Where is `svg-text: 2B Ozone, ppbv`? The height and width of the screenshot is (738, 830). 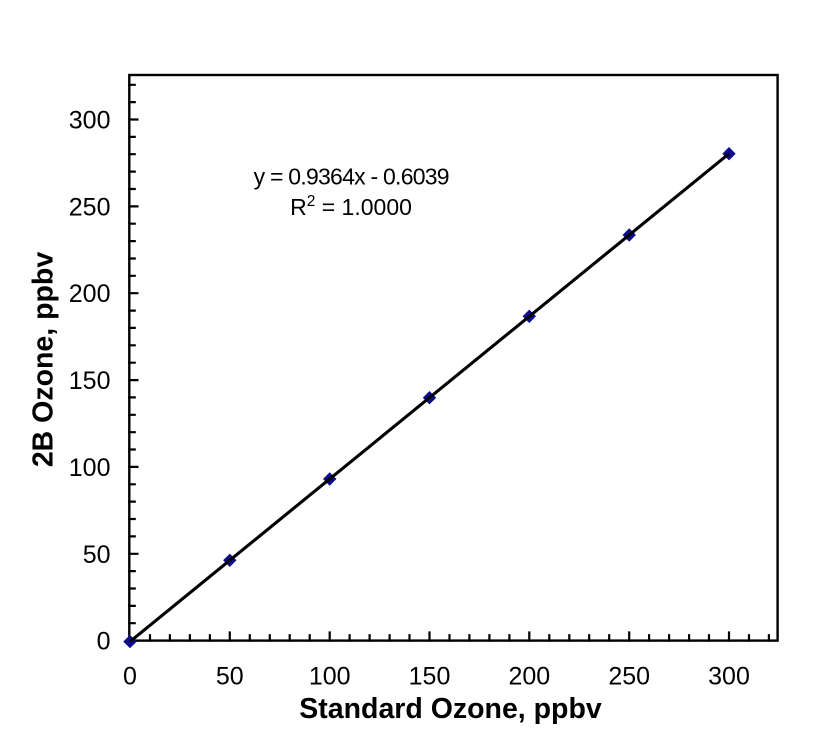
svg-text: 2B Ozone, ppbv is located at coordinates (44, 360).